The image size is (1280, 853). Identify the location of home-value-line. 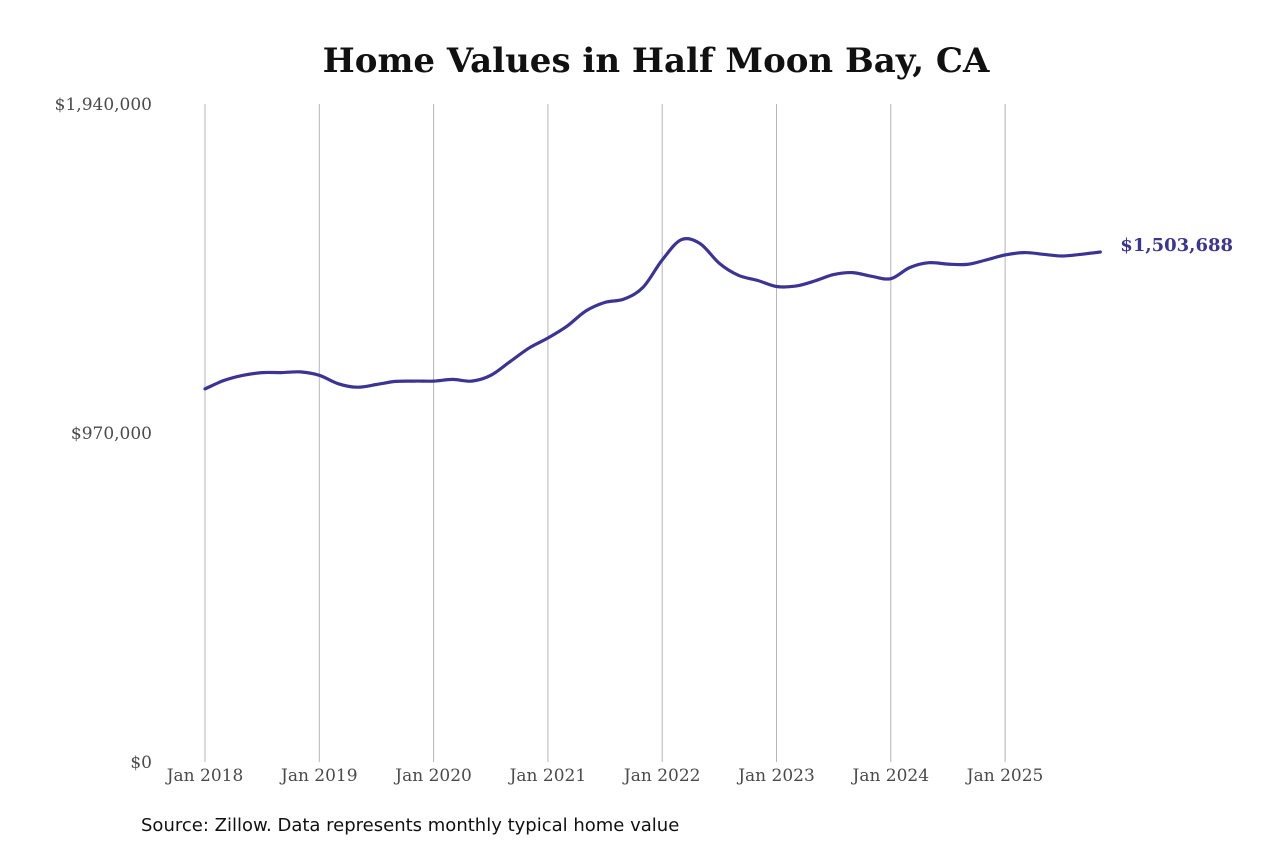
(652, 314).